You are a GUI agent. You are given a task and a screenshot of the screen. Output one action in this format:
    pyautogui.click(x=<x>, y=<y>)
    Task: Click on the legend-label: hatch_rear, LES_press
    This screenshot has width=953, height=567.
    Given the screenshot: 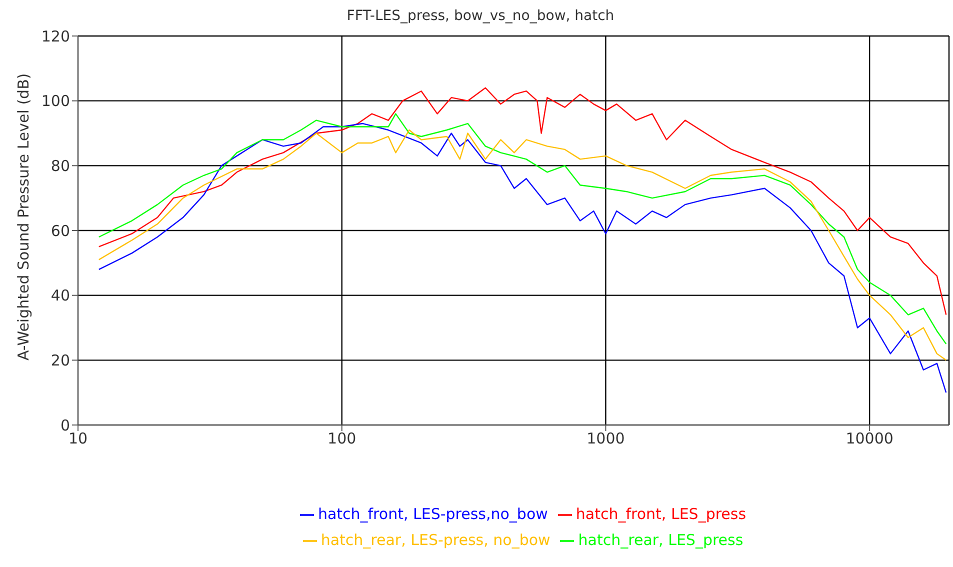 What is the action you would take?
    pyautogui.click(x=661, y=540)
    